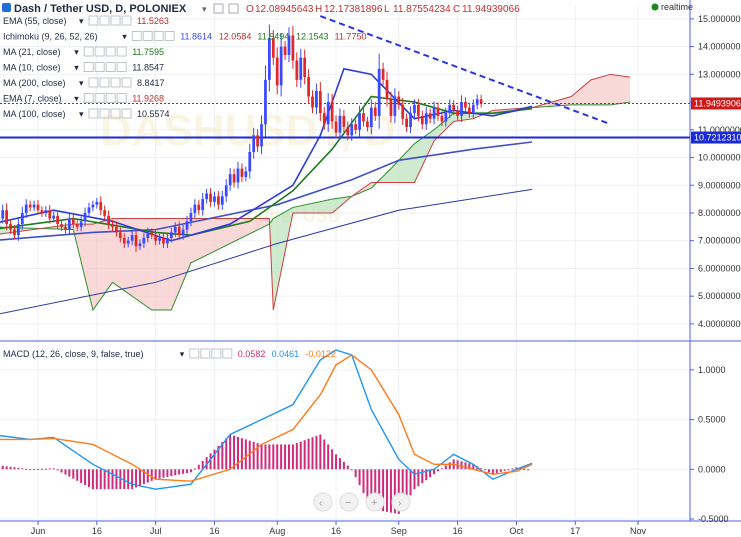  What do you see at coordinates (323, 502) in the screenshot?
I see `scroll-left-button` at bounding box center [323, 502].